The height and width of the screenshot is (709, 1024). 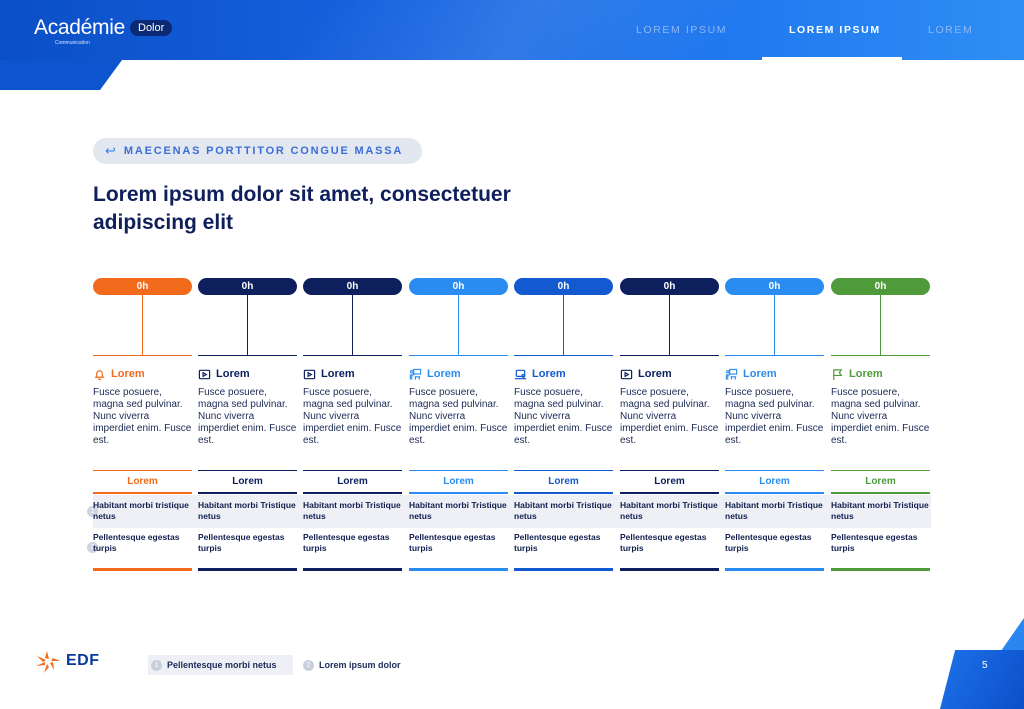 What do you see at coordinates (67, 661) in the screenshot?
I see `edf-logo: EDF` at bounding box center [67, 661].